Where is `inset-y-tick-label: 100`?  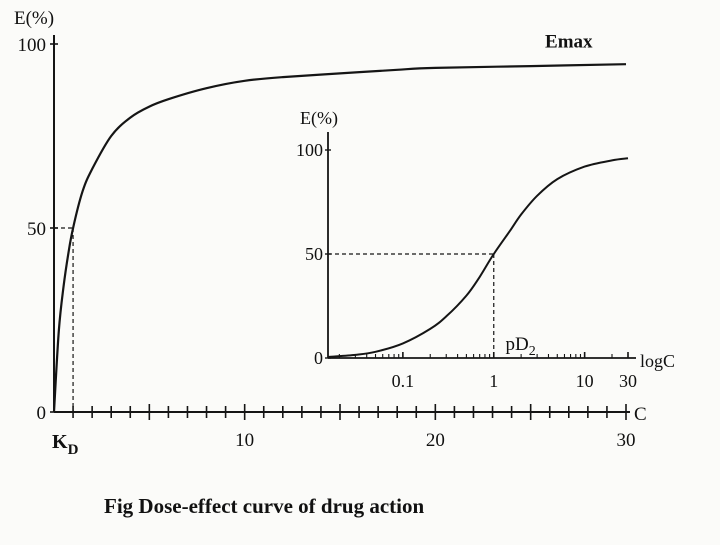 inset-y-tick-label: 100 is located at coordinates (309, 150).